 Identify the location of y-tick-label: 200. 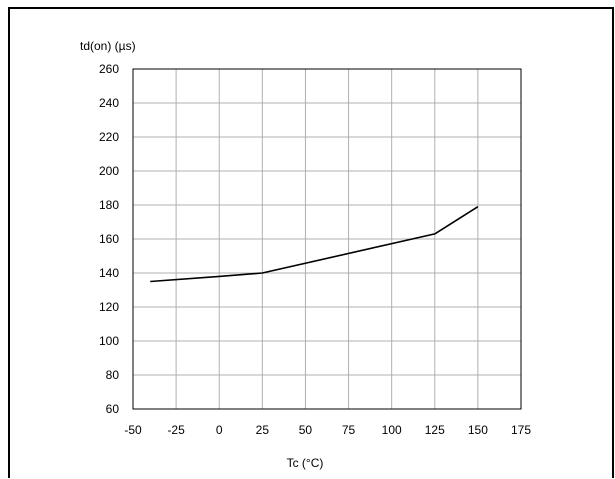
(109, 171).